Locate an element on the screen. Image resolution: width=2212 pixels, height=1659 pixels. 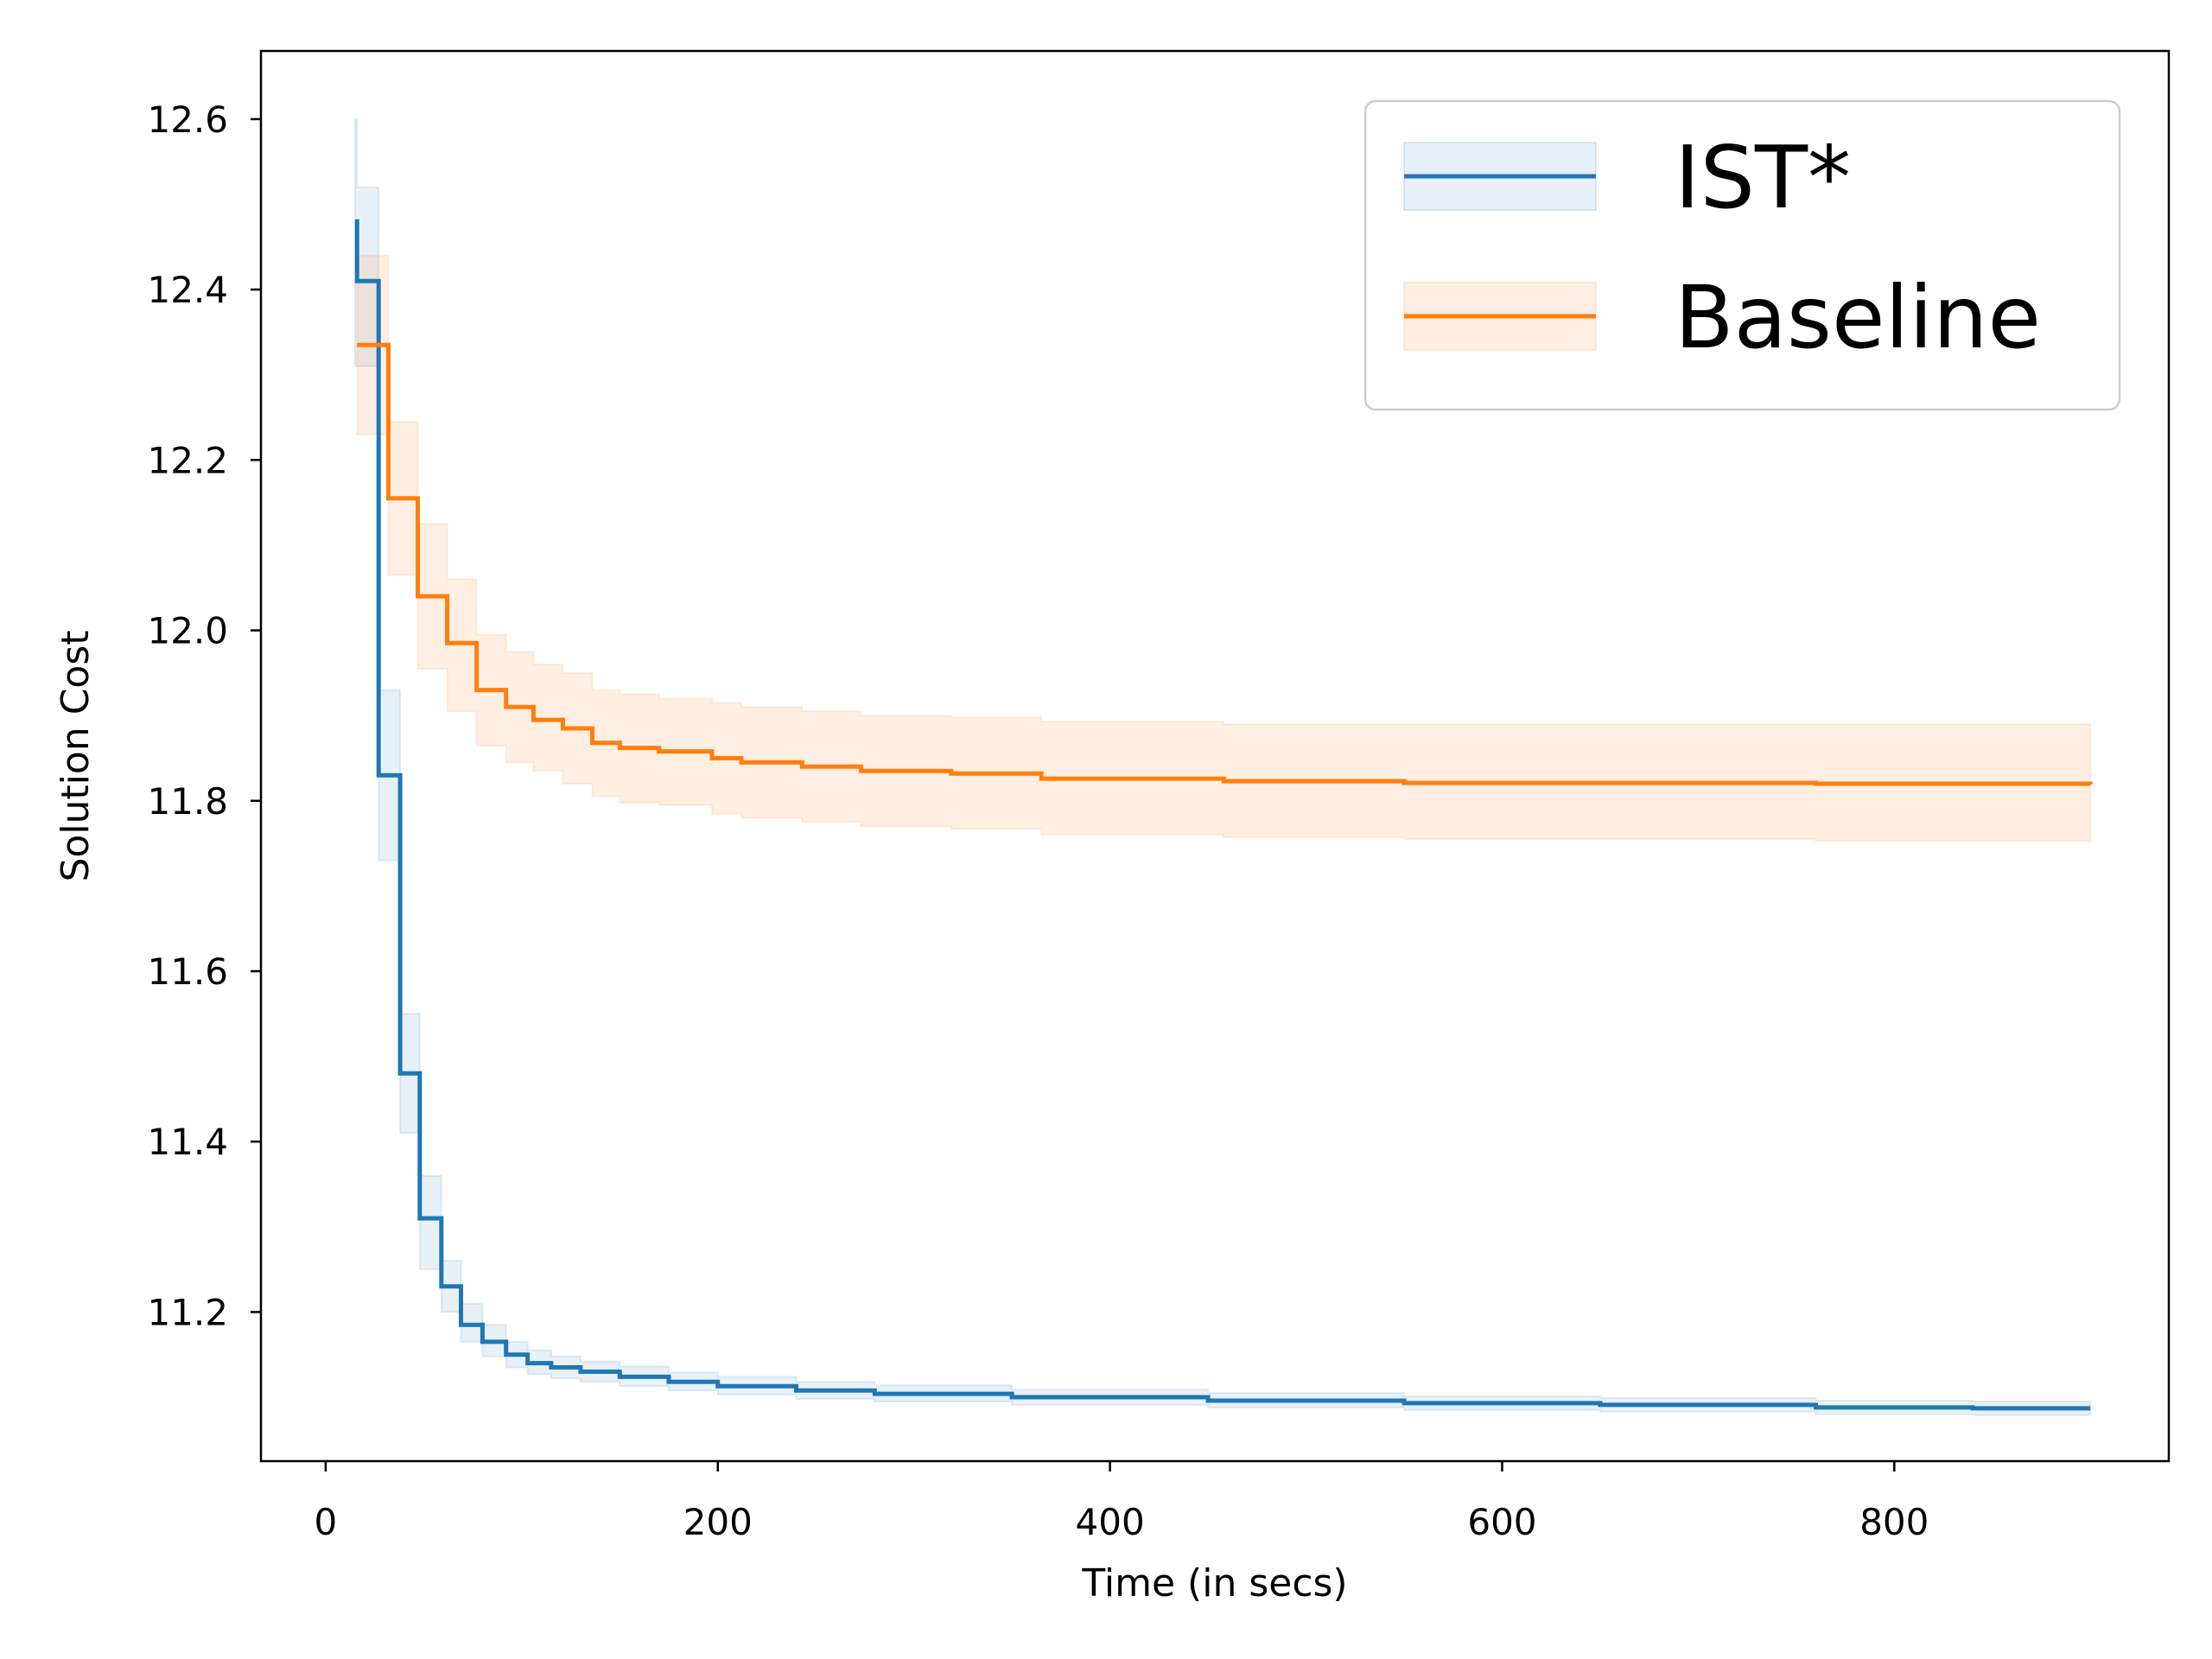
y-axis-label: Solution Cost is located at coordinates (76, 755).